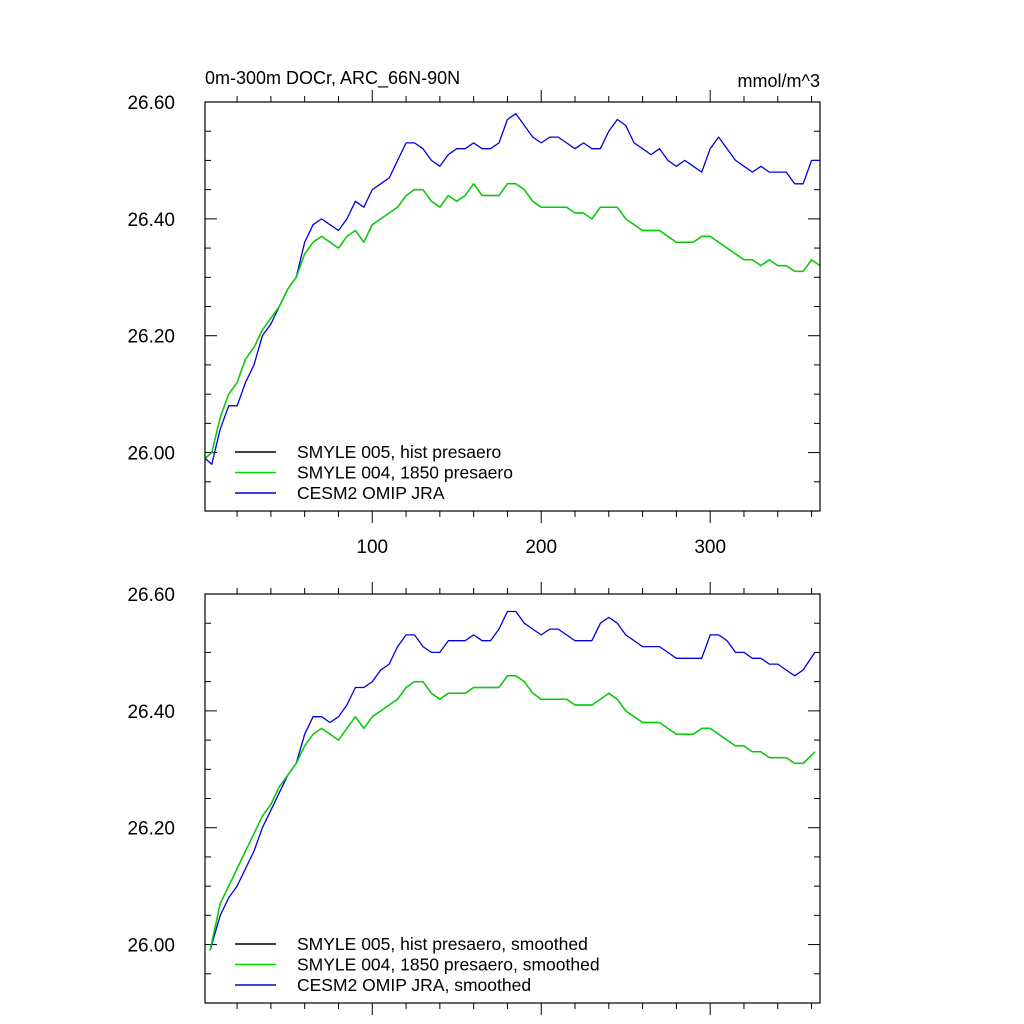 The height and width of the screenshot is (1024, 1024). I want to click on x-tick-label: 100, so click(372, 547).